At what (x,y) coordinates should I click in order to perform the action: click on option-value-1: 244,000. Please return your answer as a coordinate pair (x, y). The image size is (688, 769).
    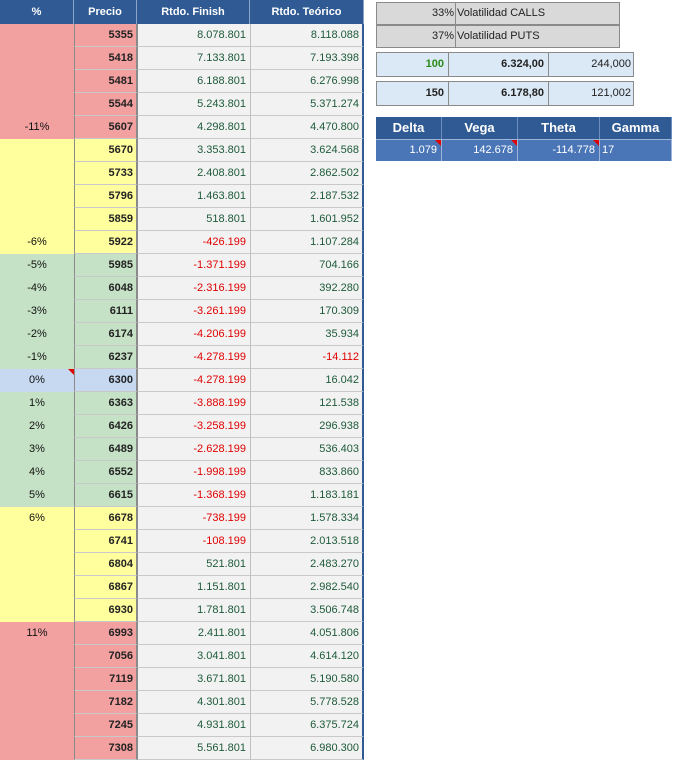
    Looking at the image, I should click on (611, 64).